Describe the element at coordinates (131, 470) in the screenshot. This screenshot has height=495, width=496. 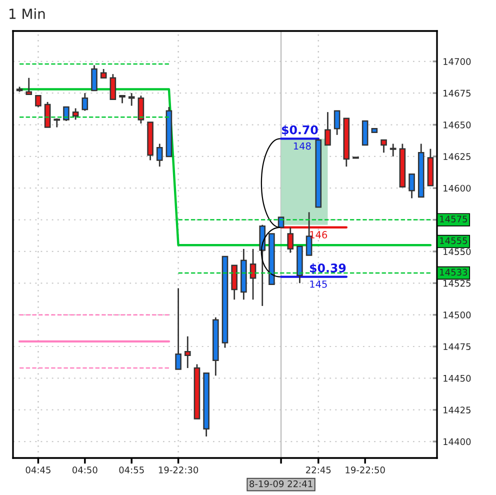
I see `x-tick-label: 04:55` at that location.